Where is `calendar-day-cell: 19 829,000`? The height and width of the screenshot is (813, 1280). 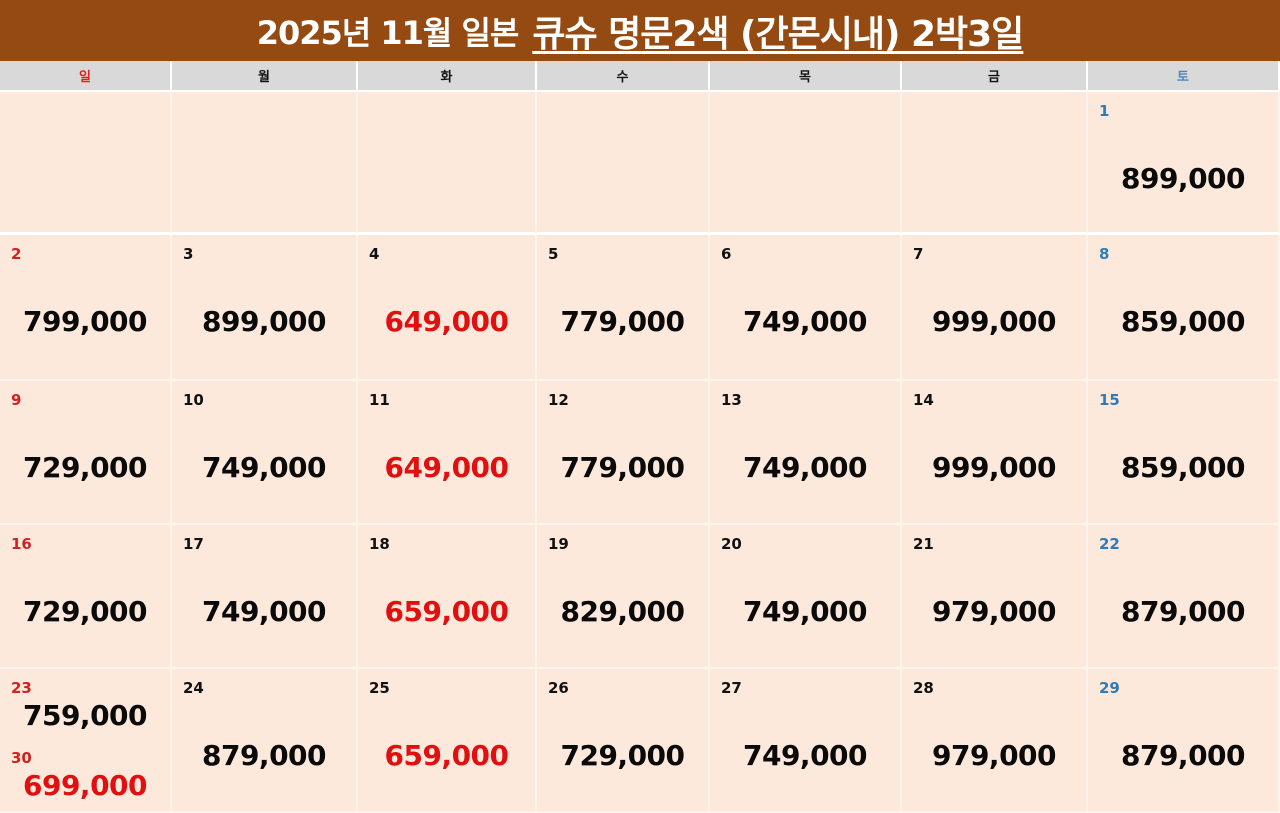
calendar-day-cell: 19 829,000 is located at coordinates (623, 597).